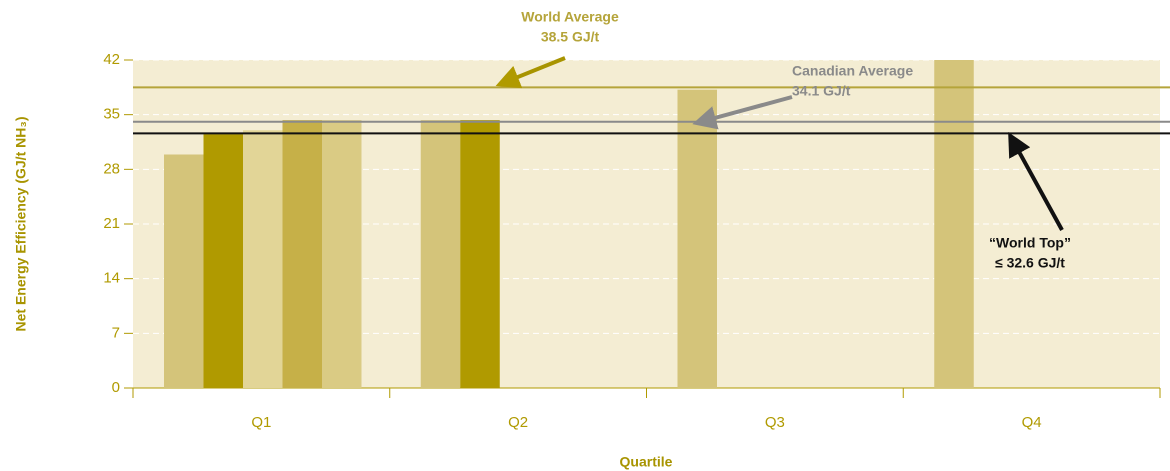 This screenshot has width=1170, height=471. Describe the element at coordinates (1030, 263) in the screenshot. I see `annotation: ≤ 32.6 GJ/t` at that location.